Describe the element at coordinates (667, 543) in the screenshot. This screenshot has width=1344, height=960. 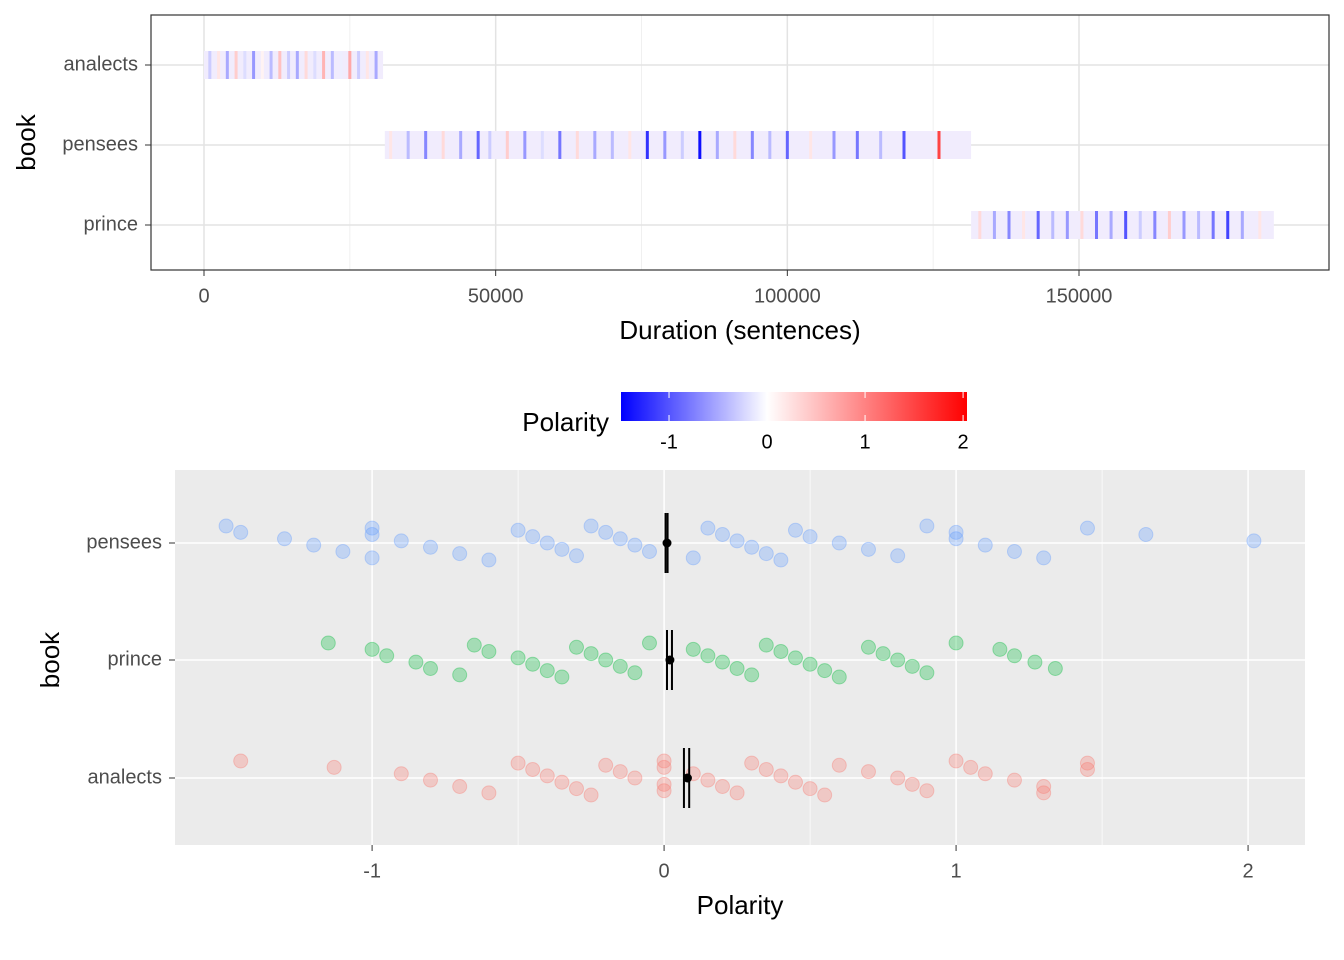
I see `mean-point` at that location.